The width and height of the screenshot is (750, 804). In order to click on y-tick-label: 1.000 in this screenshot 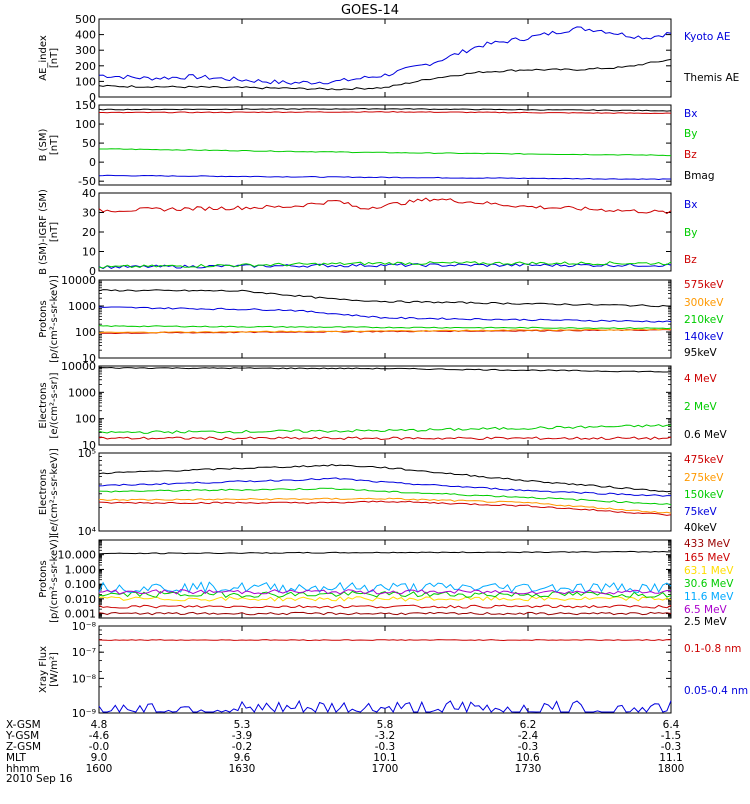, I will do `click(81, 569)`.